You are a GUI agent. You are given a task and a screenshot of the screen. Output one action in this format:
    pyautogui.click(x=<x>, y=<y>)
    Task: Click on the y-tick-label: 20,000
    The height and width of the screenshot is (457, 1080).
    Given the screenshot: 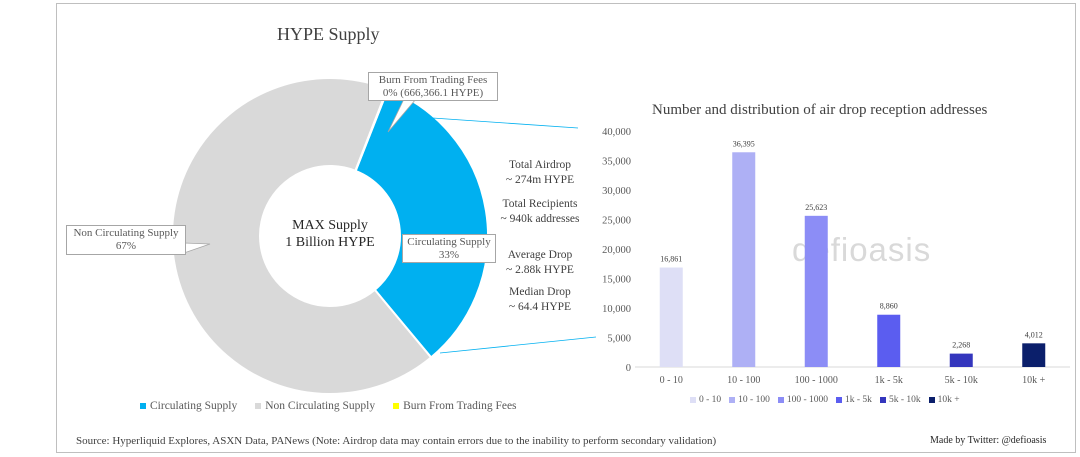 What is the action you would take?
    pyautogui.click(x=616, y=250)
    